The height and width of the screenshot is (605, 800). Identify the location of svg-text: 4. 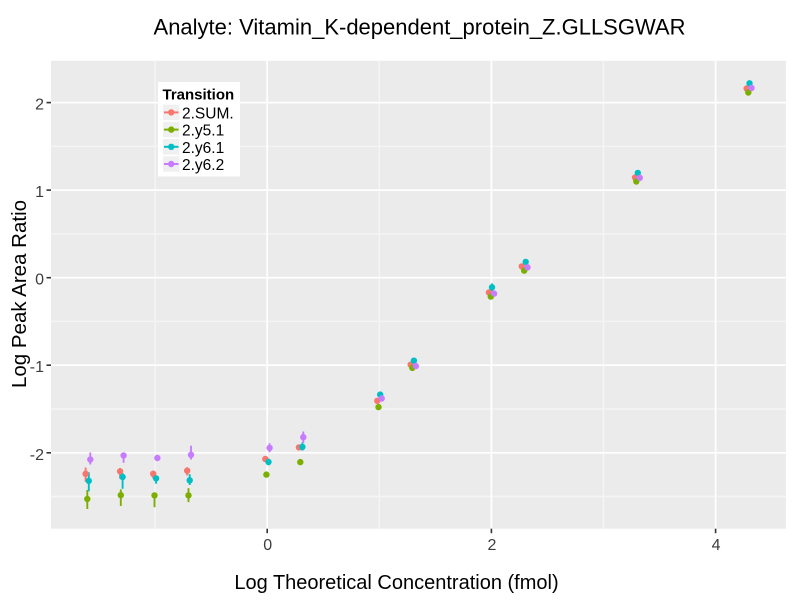
(716, 545).